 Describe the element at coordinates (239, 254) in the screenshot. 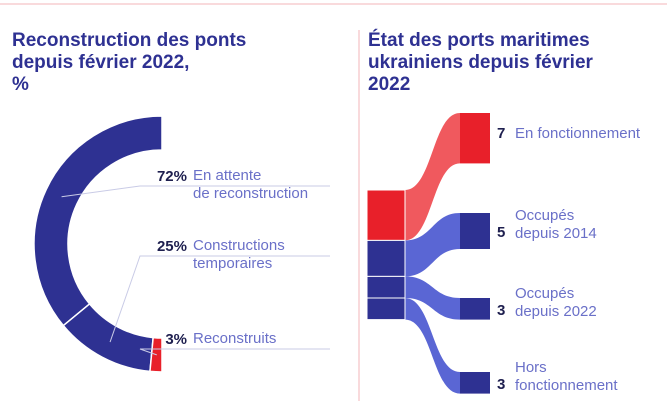

I see `category-label: Constructions temporaires` at that location.